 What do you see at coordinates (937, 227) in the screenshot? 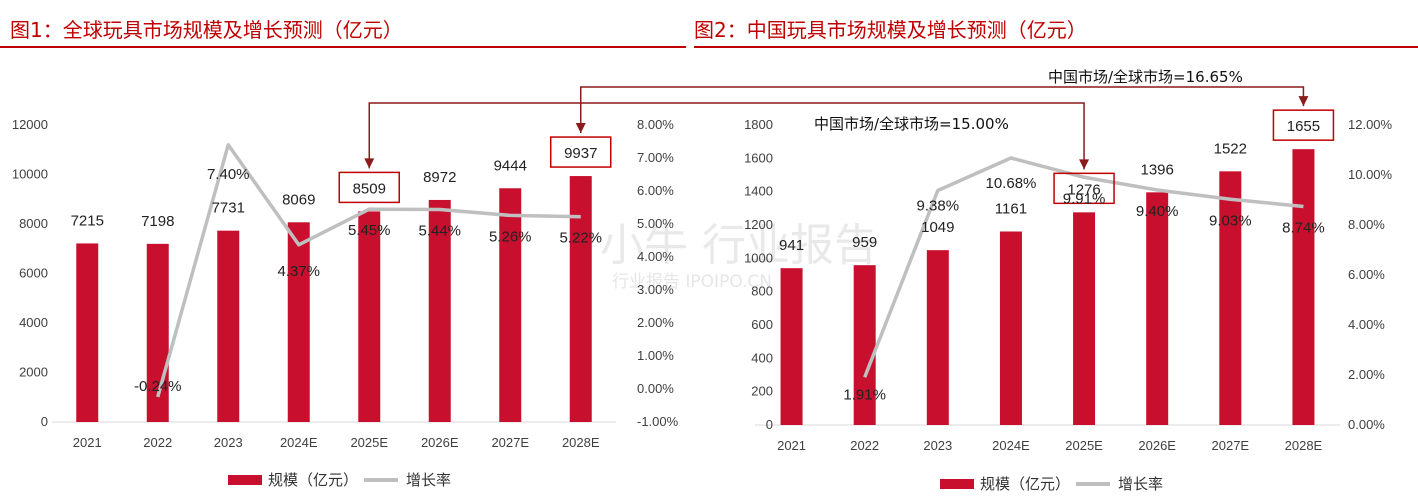
I see `bar-value-label: 1049` at bounding box center [937, 227].